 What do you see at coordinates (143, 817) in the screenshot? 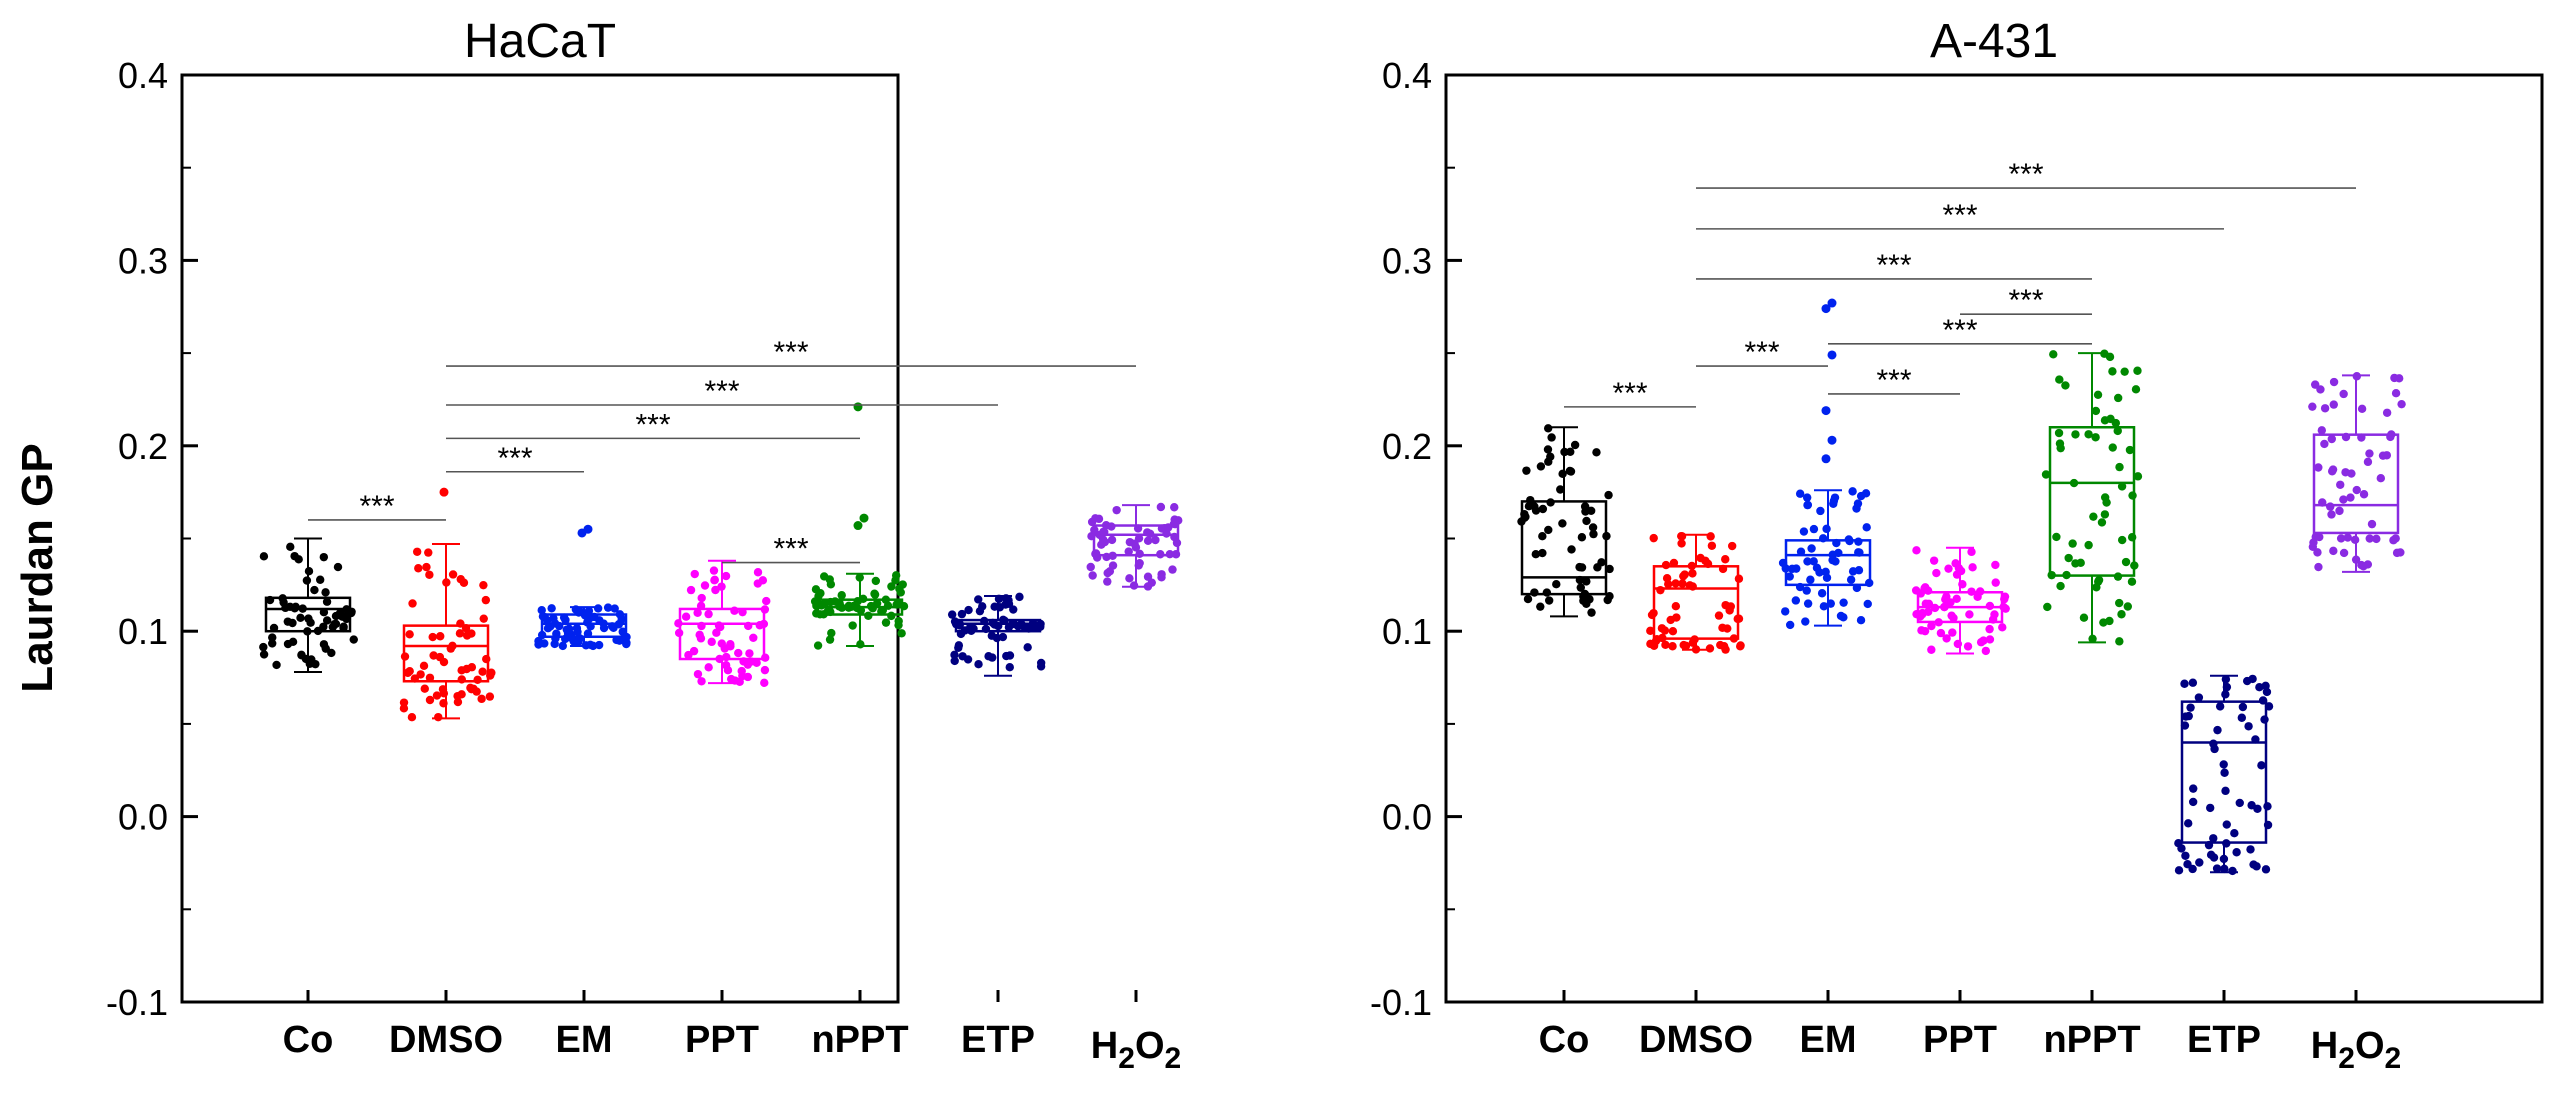
I see `y-tick-label: 0.0` at bounding box center [143, 817].